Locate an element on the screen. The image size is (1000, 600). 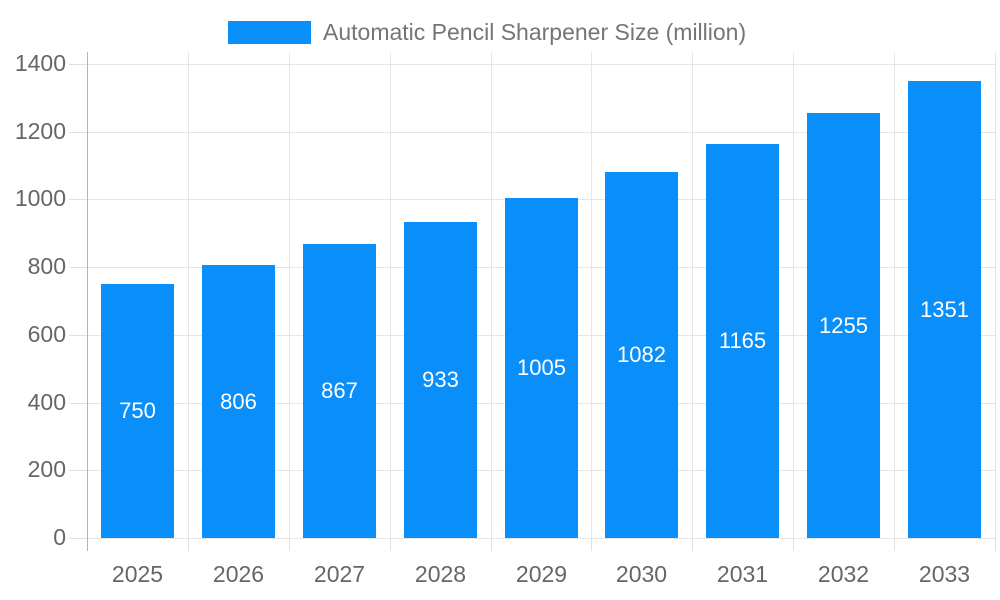
bar-value-label: 1351 is located at coordinates (944, 309).